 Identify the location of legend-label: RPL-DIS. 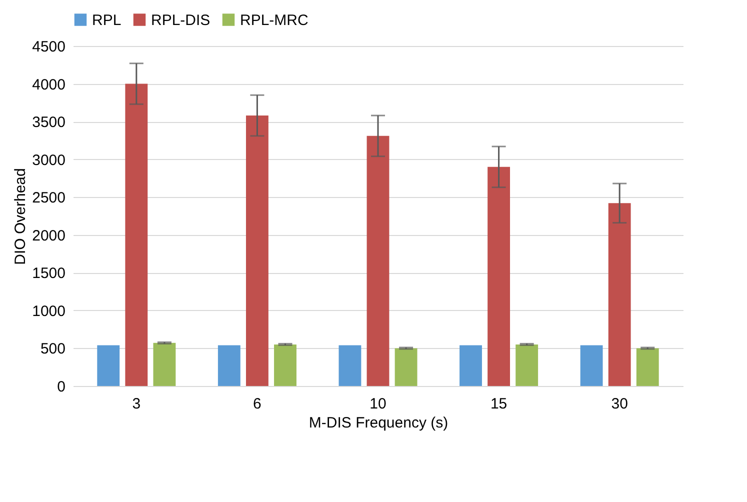
(180, 20).